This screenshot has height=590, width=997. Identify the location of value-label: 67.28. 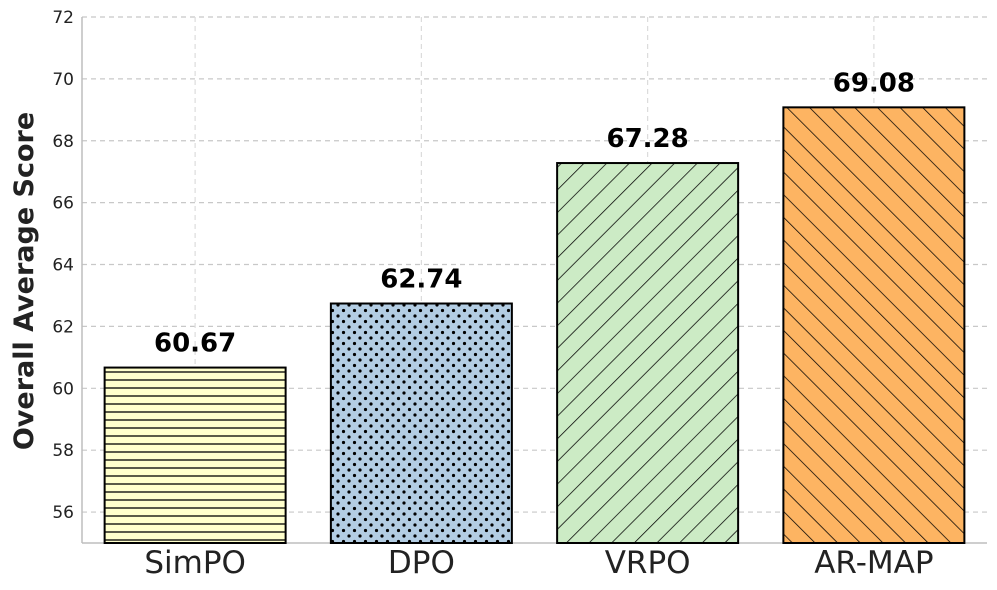
(648, 139).